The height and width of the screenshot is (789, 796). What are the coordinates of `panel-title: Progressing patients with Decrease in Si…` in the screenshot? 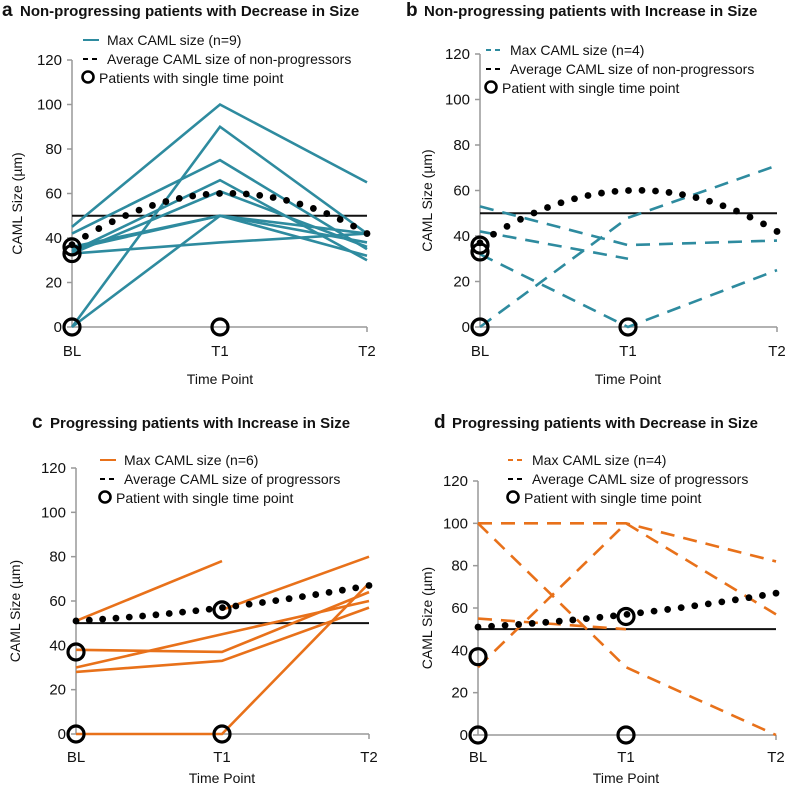 It's located at (605, 423).